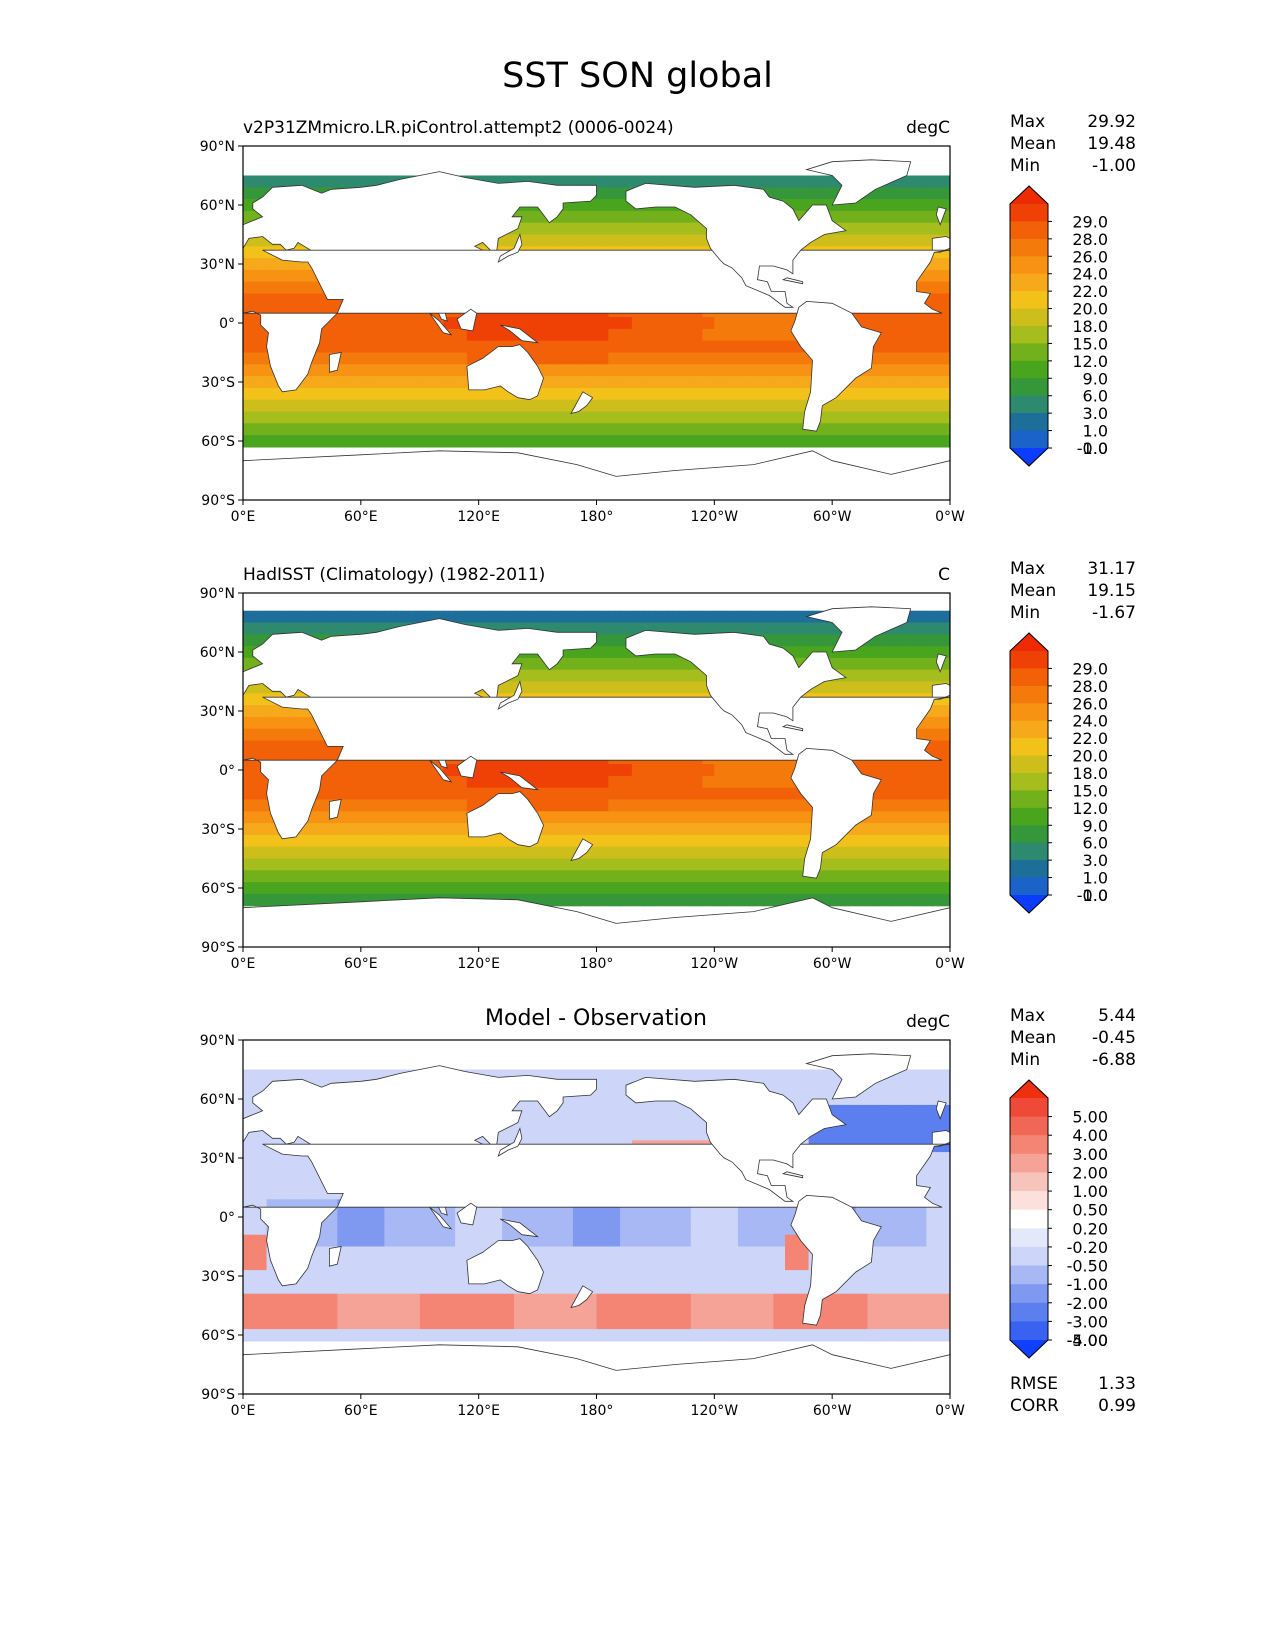 This screenshot has height=1650, width=1275. I want to click on coastline-japan, so click(510, 1142).